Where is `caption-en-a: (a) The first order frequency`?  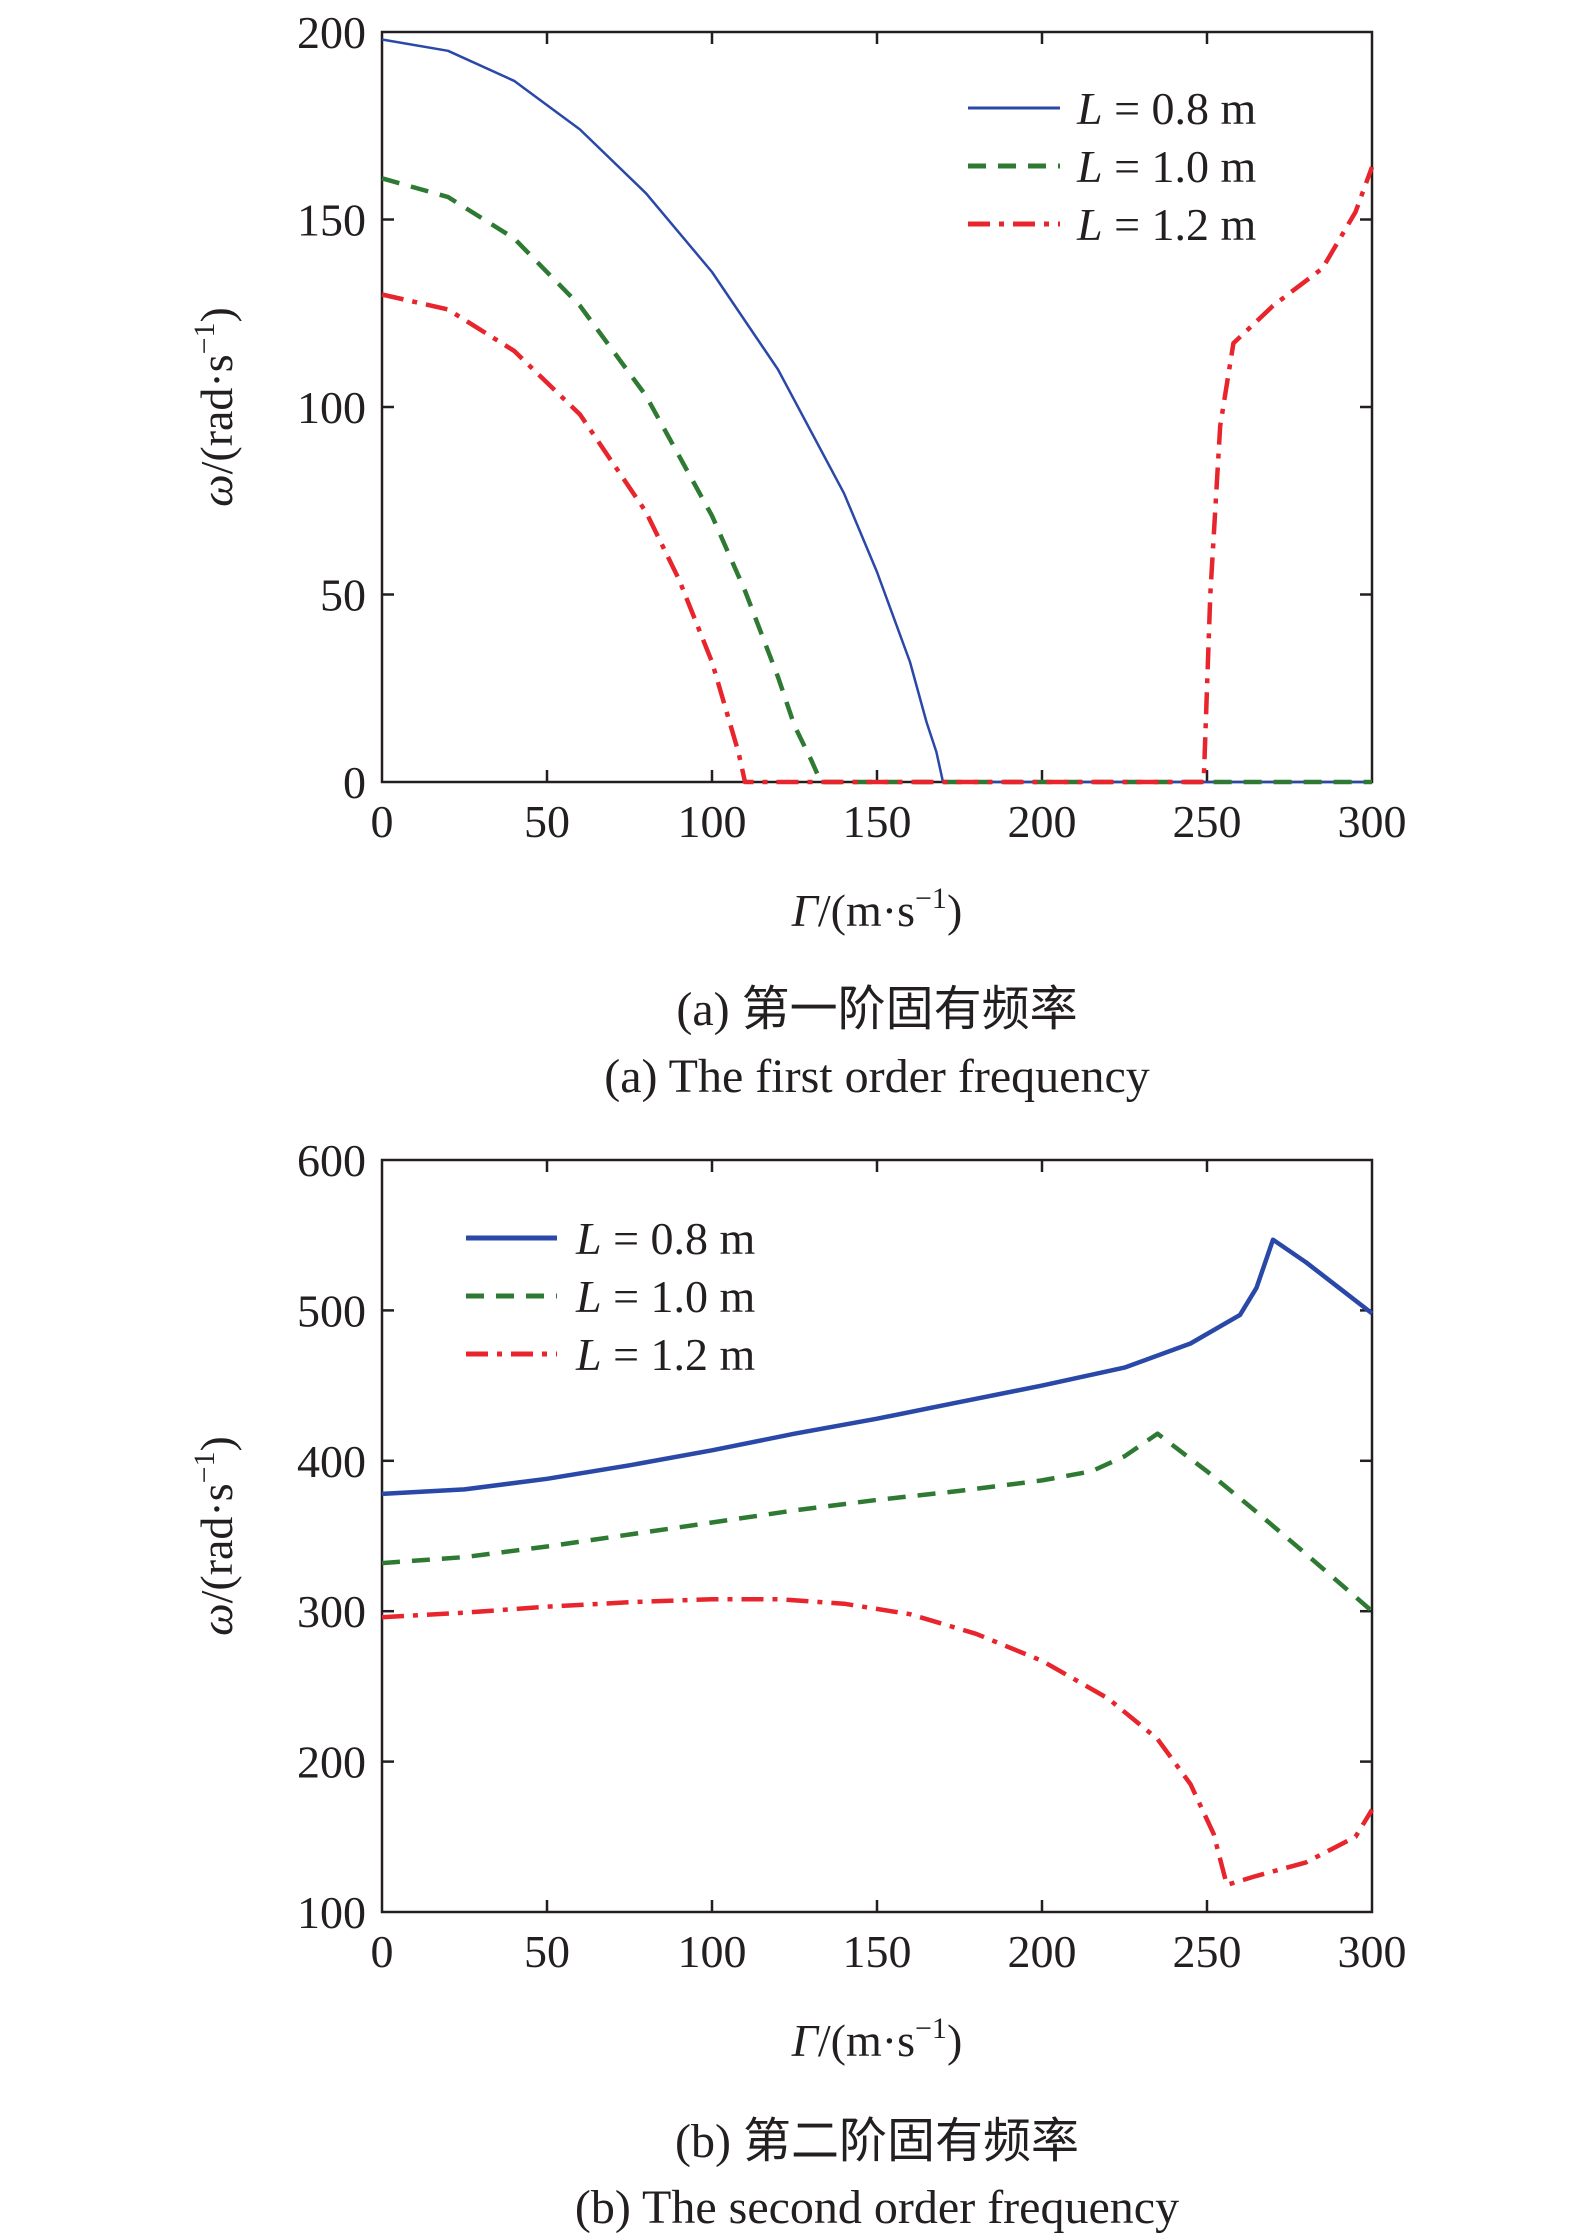
caption-en-a: (a) The first order frequency is located at coordinates (877, 1076).